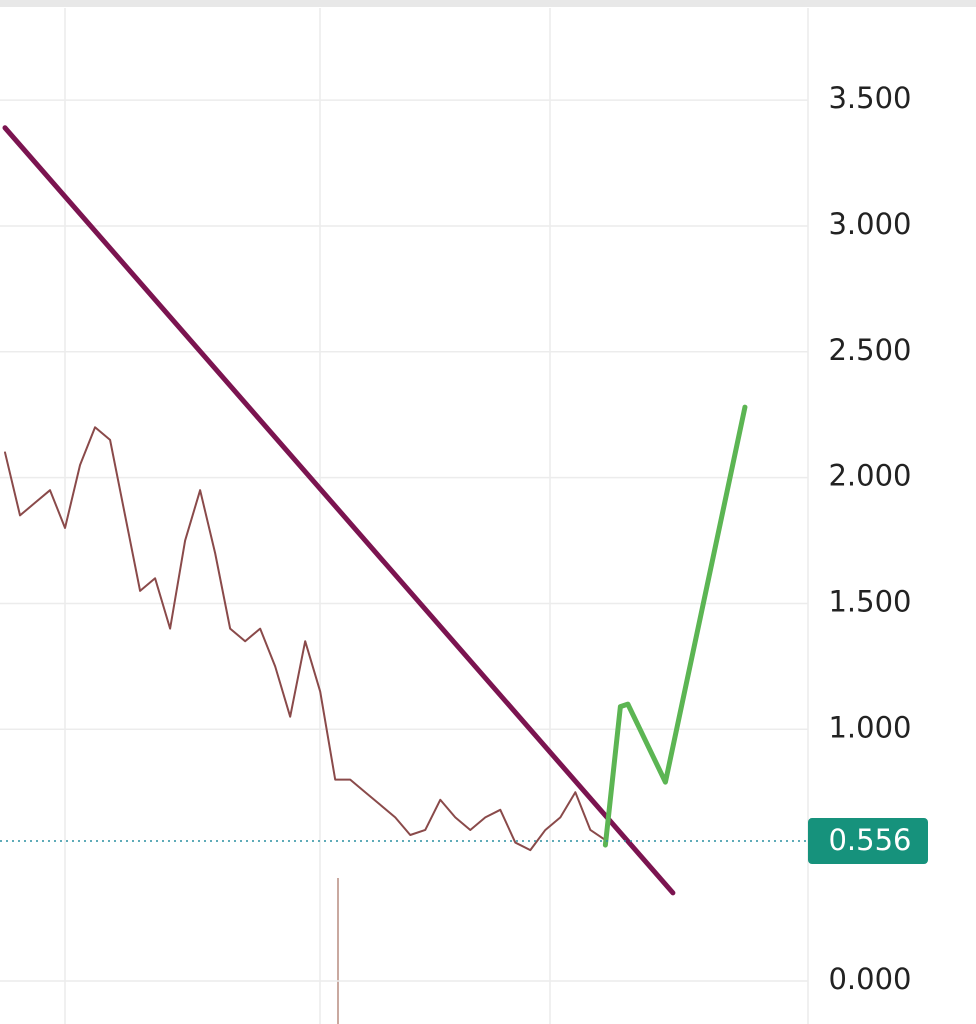 This screenshot has height=1024, width=976. Describe the element at coordinates (869, 224) in the screenshot. I see `y-tick-label: 3.000` at that location.